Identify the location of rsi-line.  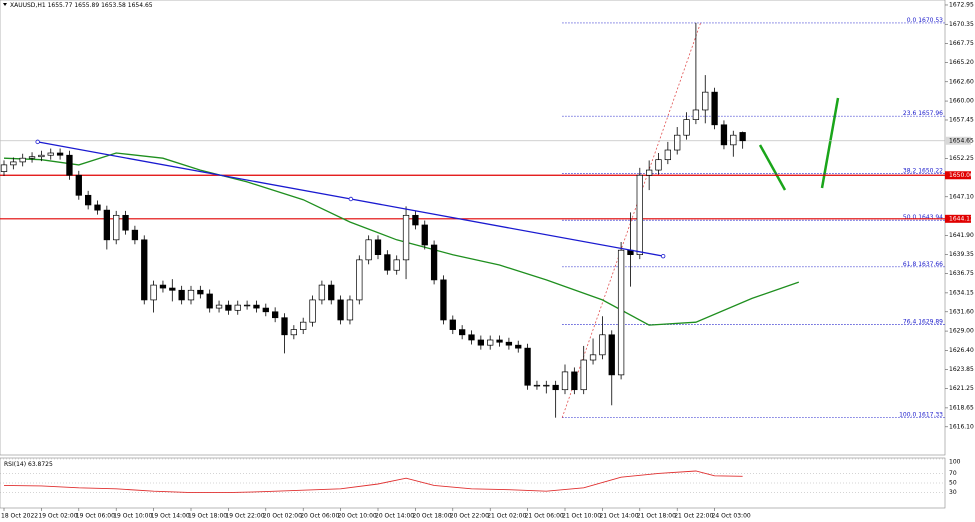
(373, 482).